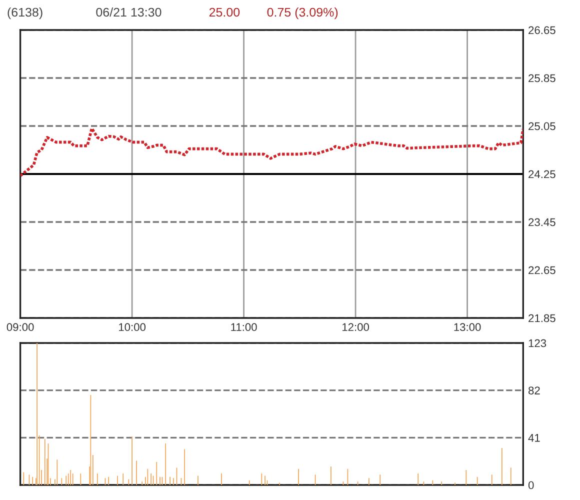 The width and height of the screenshot is (580, 500). Describe the element at coordinates (534, 438) in the screenshot. I see `y-tick-label: 41` at that location.